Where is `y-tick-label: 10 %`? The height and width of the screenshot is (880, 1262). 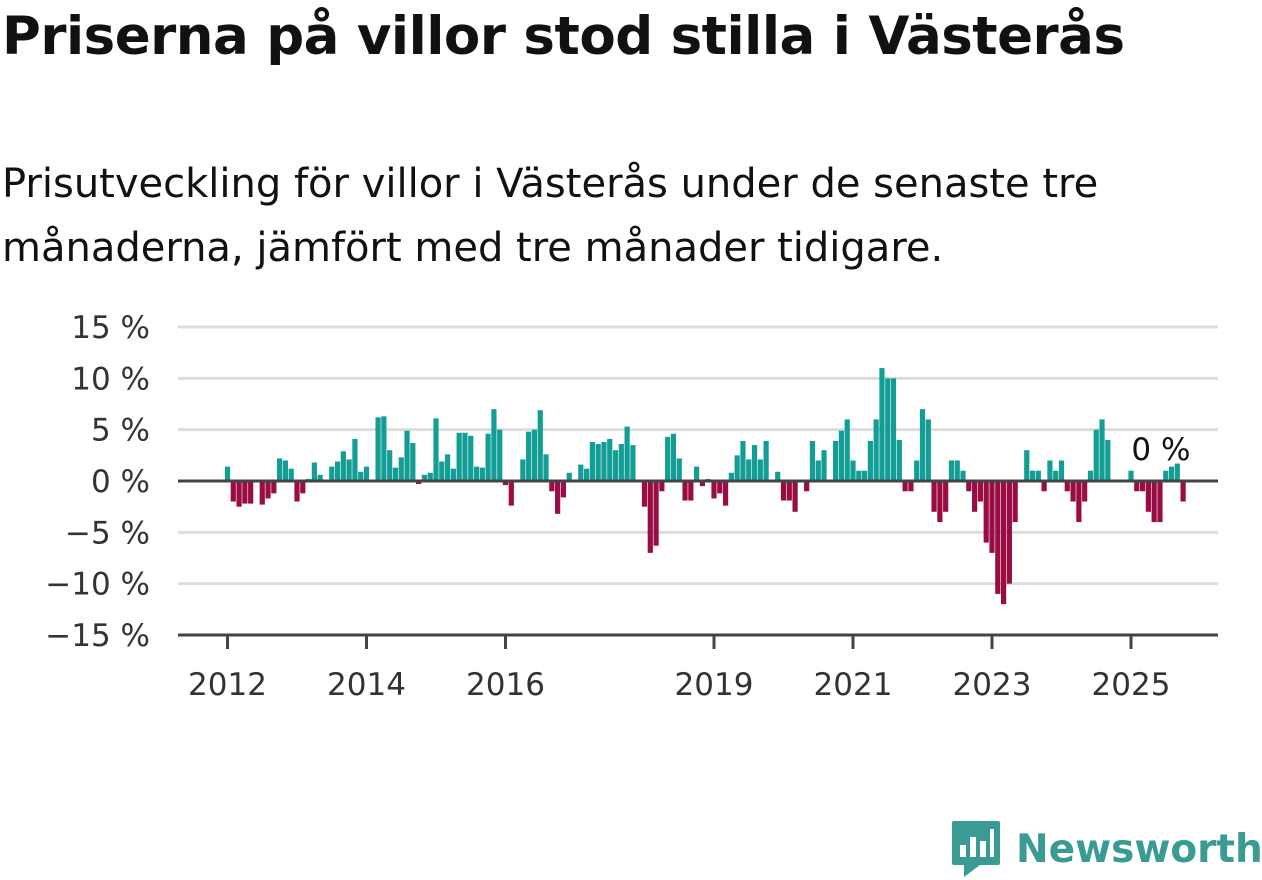
y-tick-label: 10 % is located at coordinates (110, 379).